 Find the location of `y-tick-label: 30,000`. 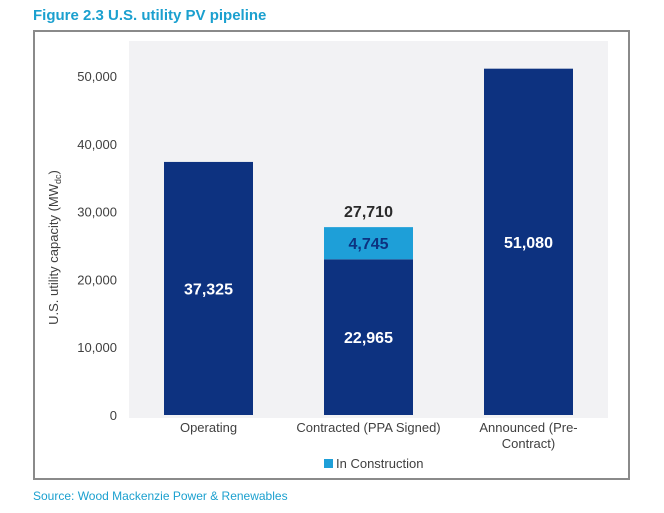

y-tick-label: 30,000 is located at coordinates (97, 212).